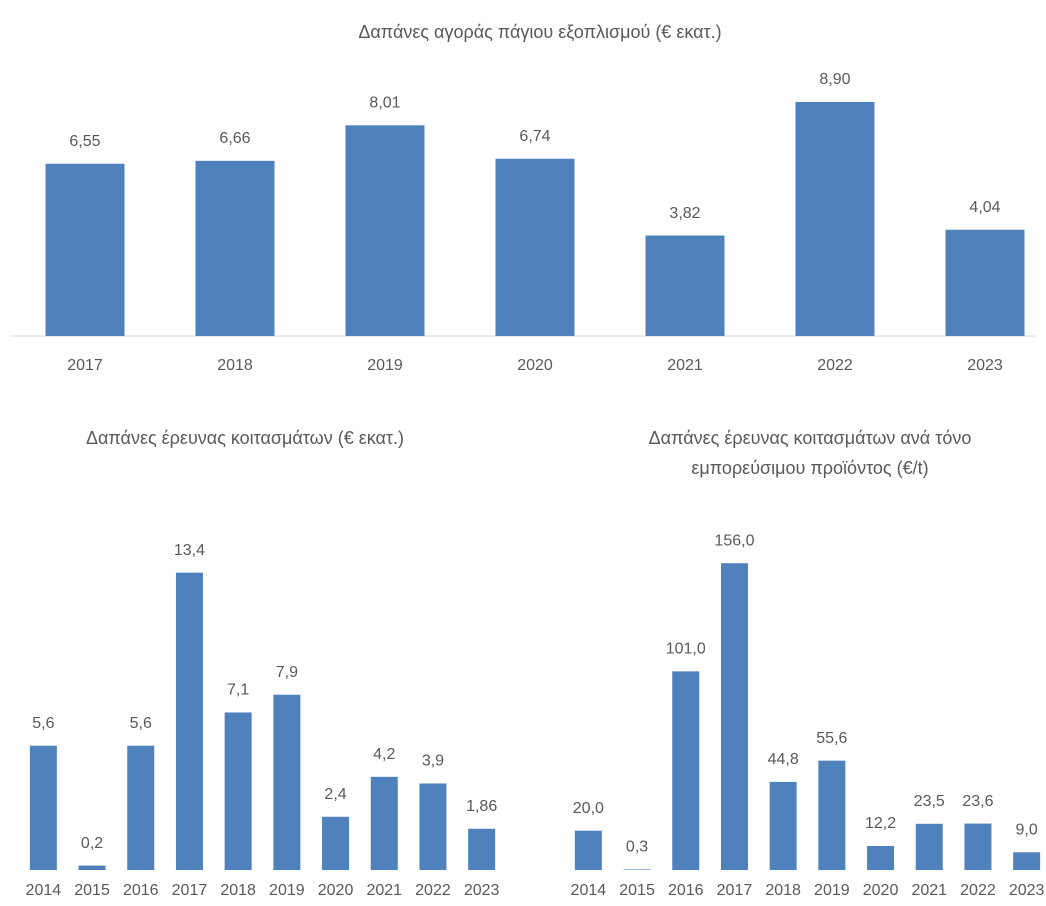 The width and height of the screenshot is (1046, 906). I want to click on data-label: 3,82, so click(684, 213).